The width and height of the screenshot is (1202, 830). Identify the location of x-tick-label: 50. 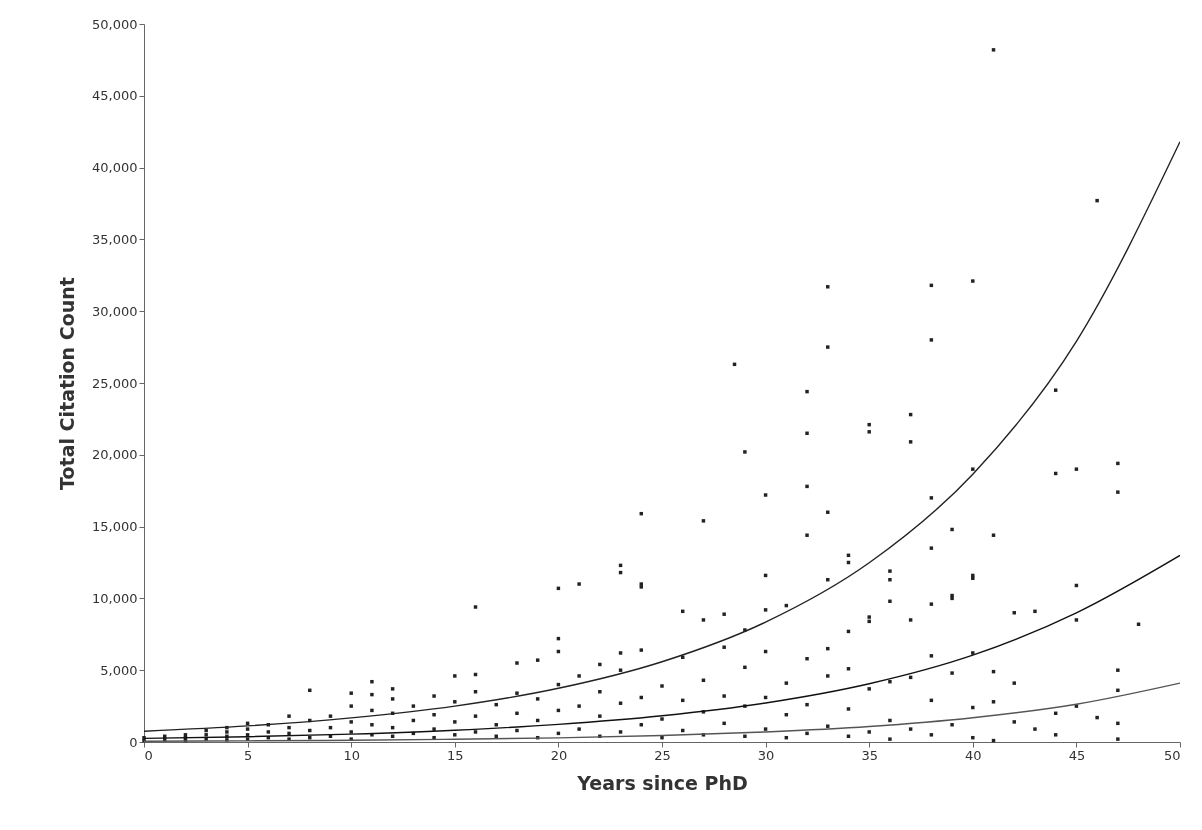
(1172, 755).